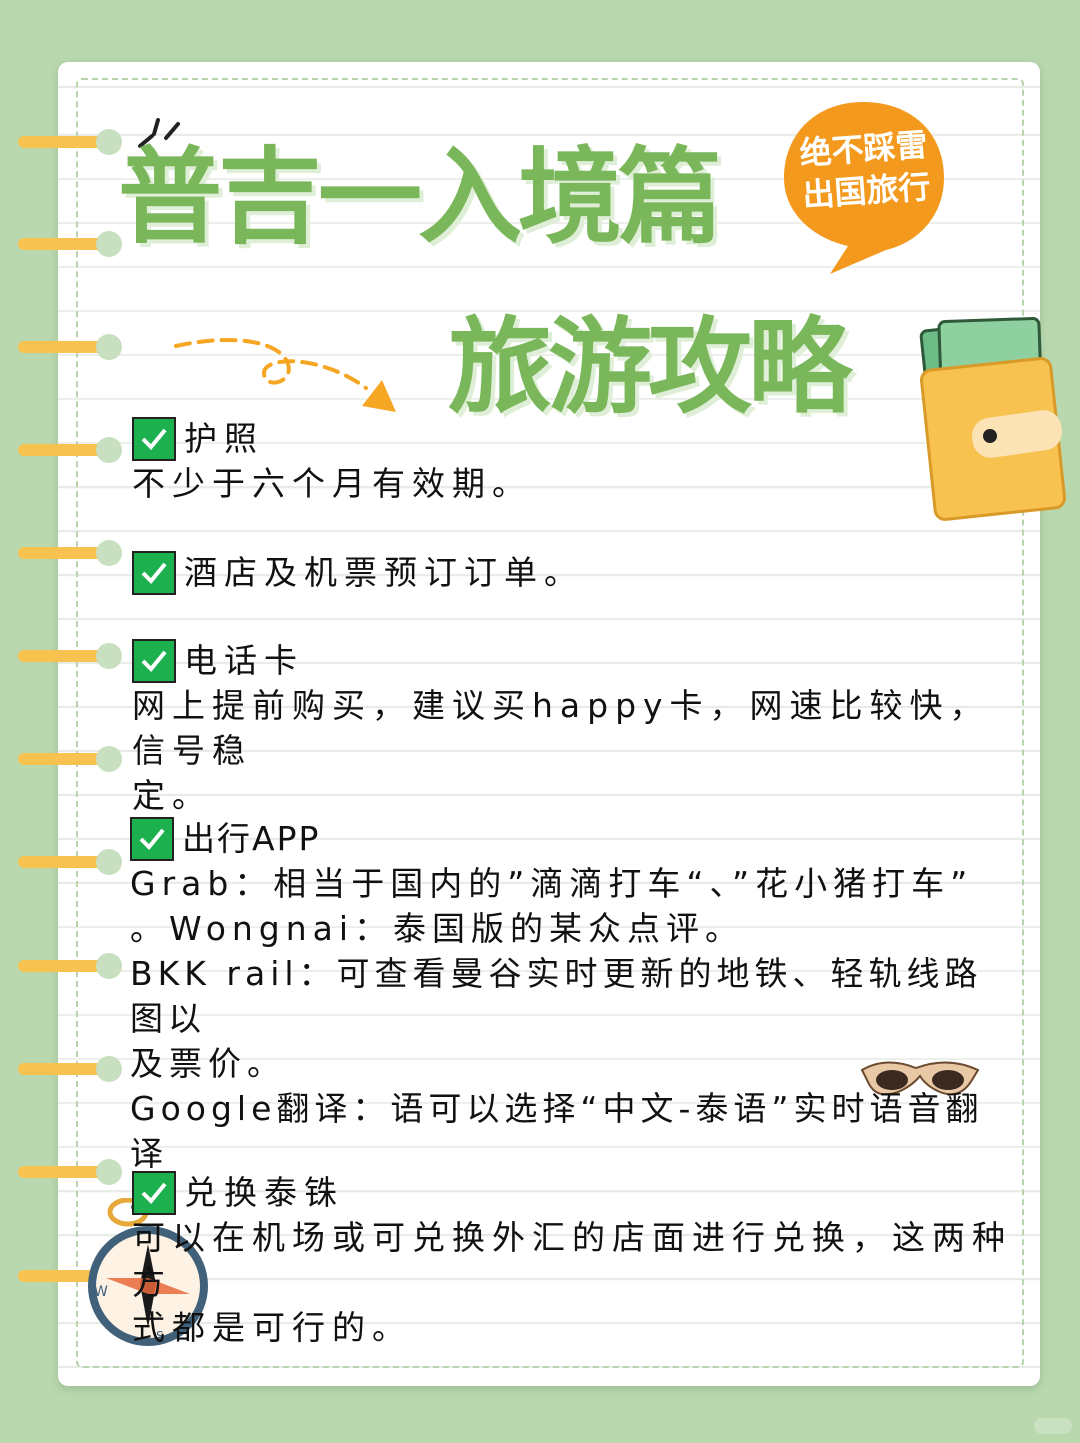 The height and width of the screenshot is (1443, 1080). What do you see at coordinates (244, 660) in the screenshot?
I see `item-heading: 电话卡` at bounding box center [244, 660].